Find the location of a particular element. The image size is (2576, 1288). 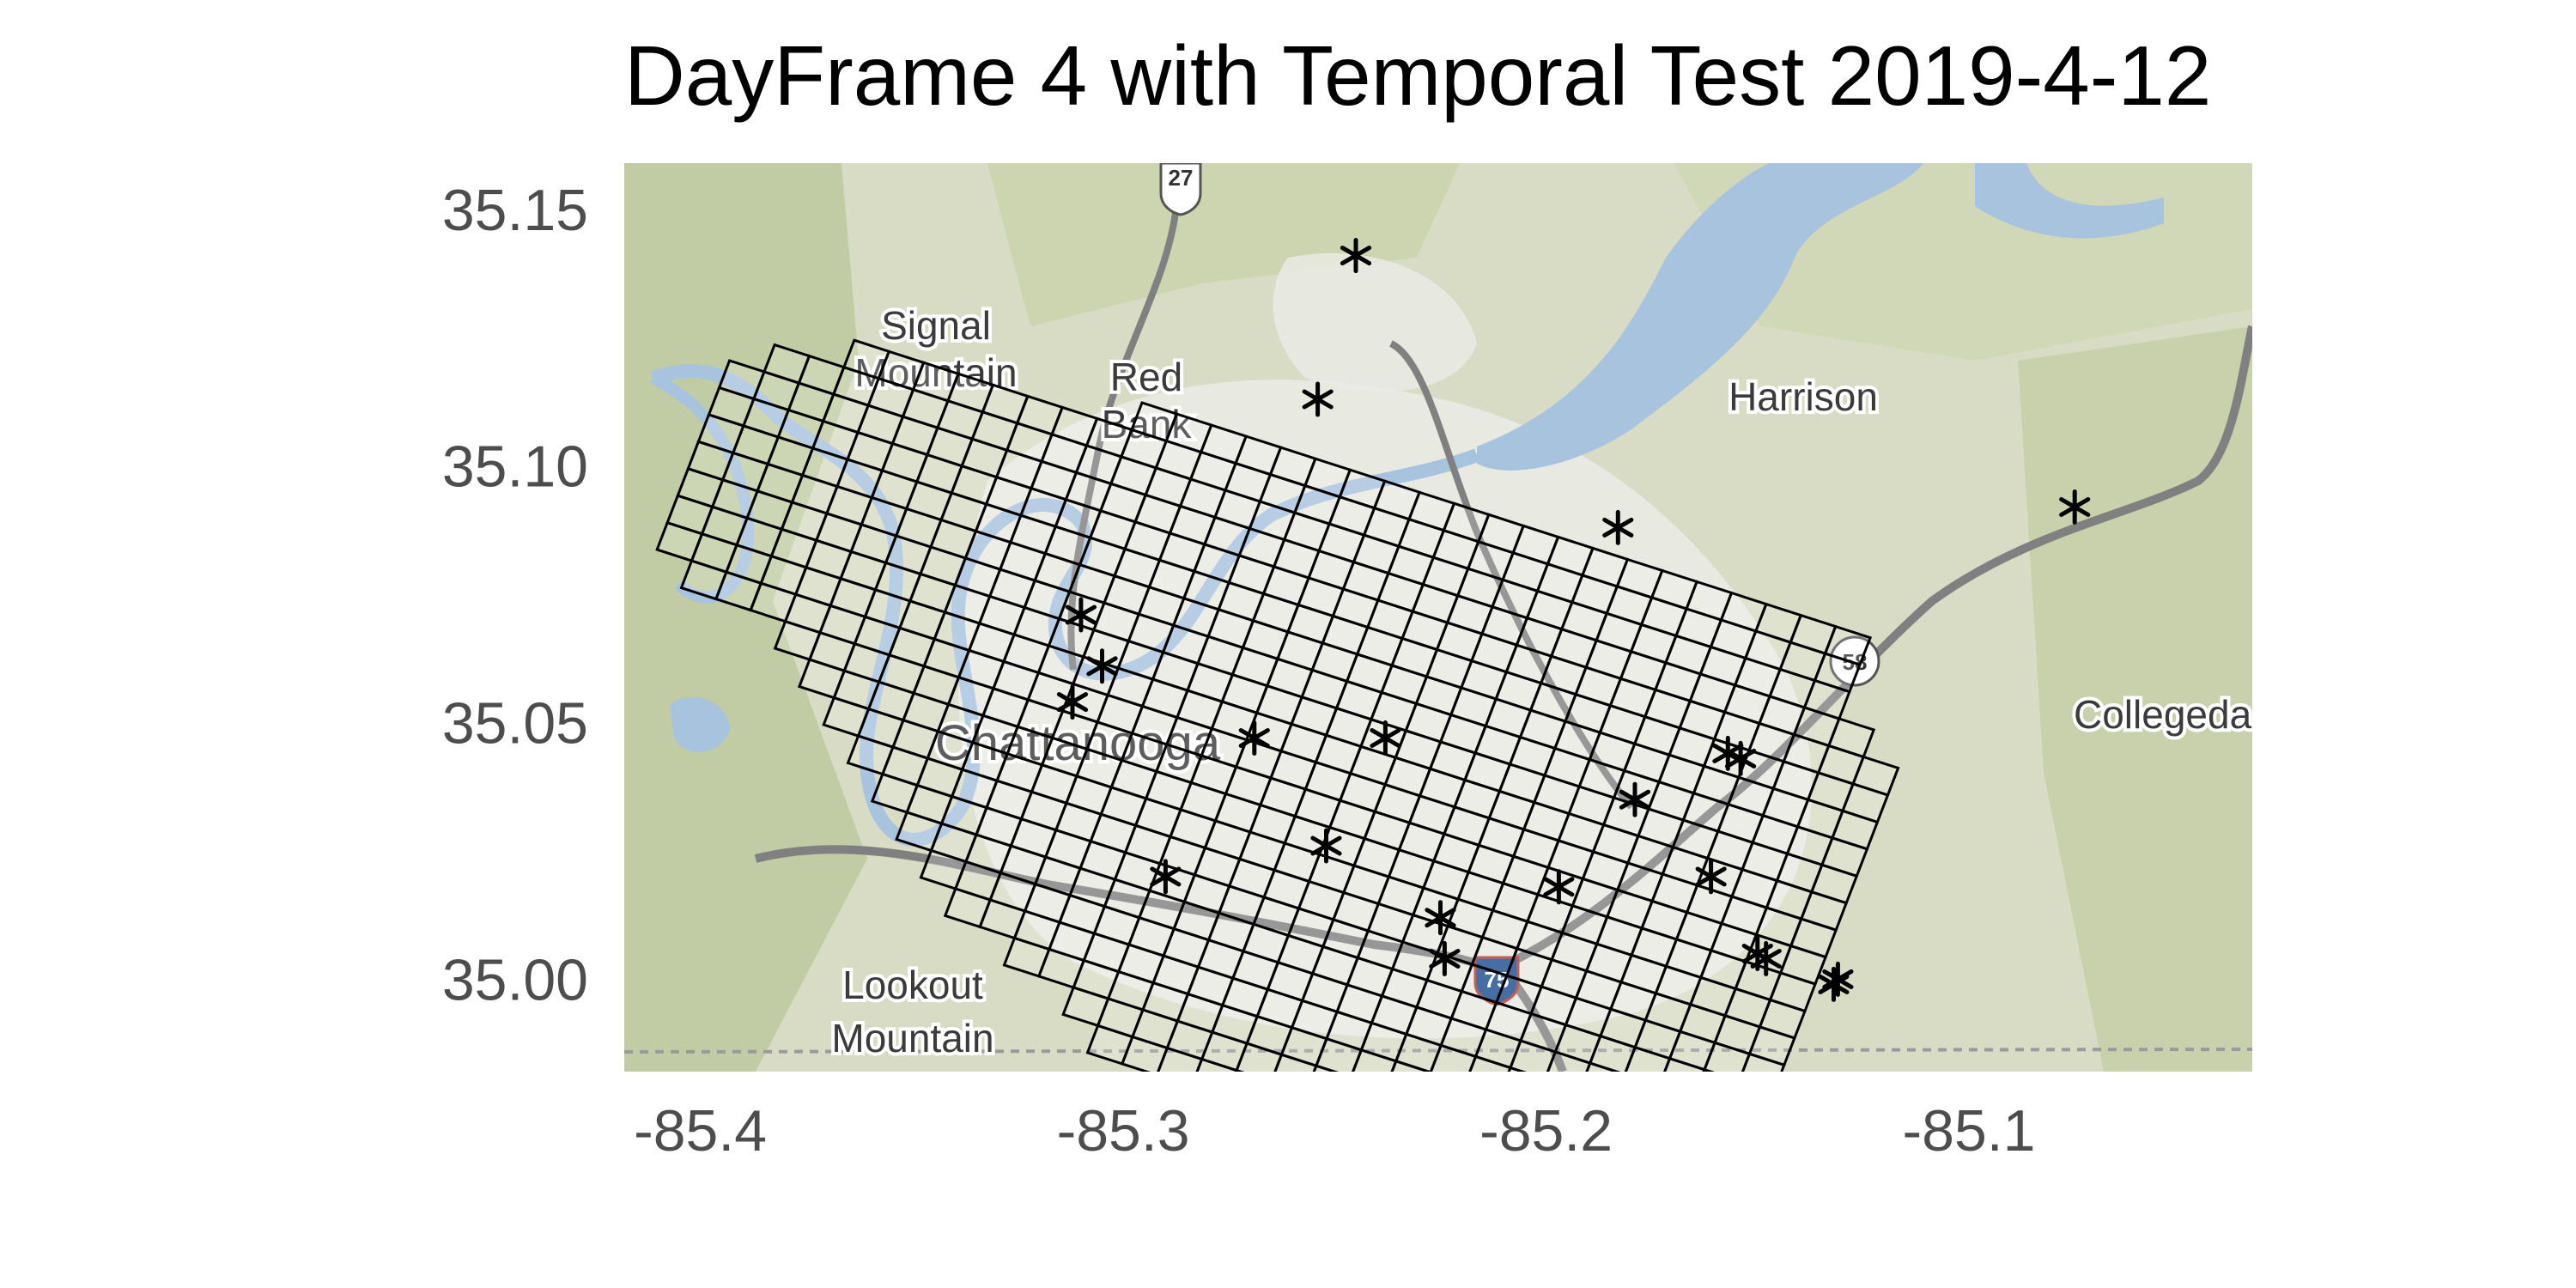

x-tick-label: -85.2 is located at coordinates (1546, 1130).